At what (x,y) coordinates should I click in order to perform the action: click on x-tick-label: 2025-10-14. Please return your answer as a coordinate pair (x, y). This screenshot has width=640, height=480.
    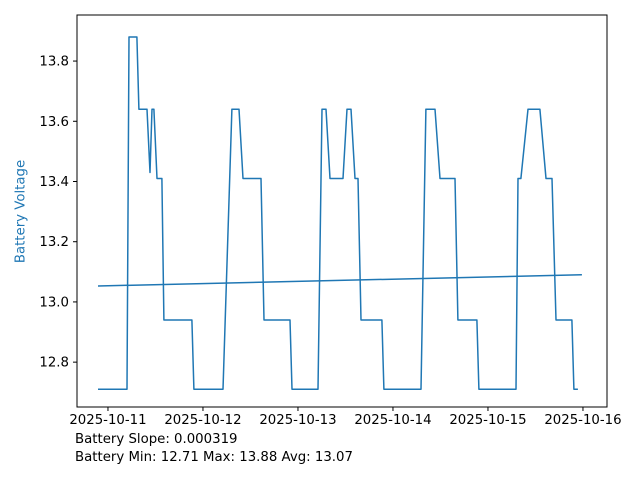
    Looking at the image, I should click on (392, 420).